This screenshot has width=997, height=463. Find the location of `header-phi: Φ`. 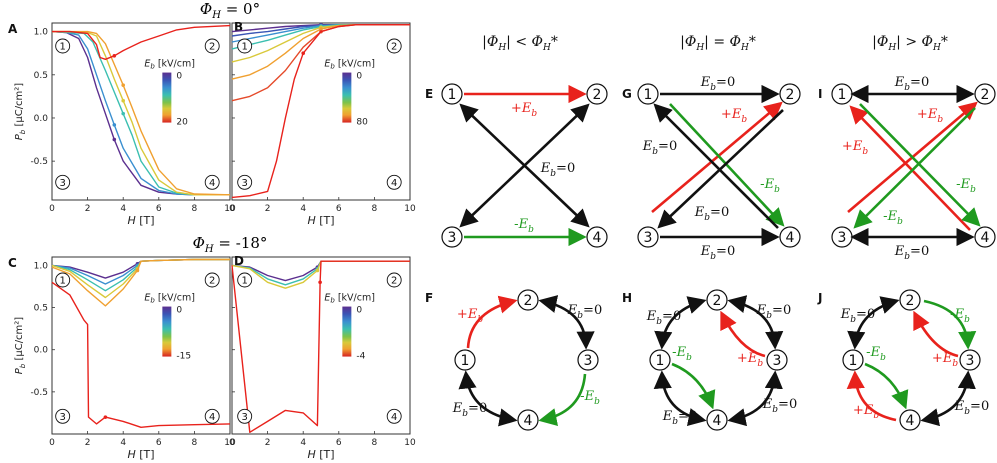

header-phi: Φ is located at coordinates (690, 42).